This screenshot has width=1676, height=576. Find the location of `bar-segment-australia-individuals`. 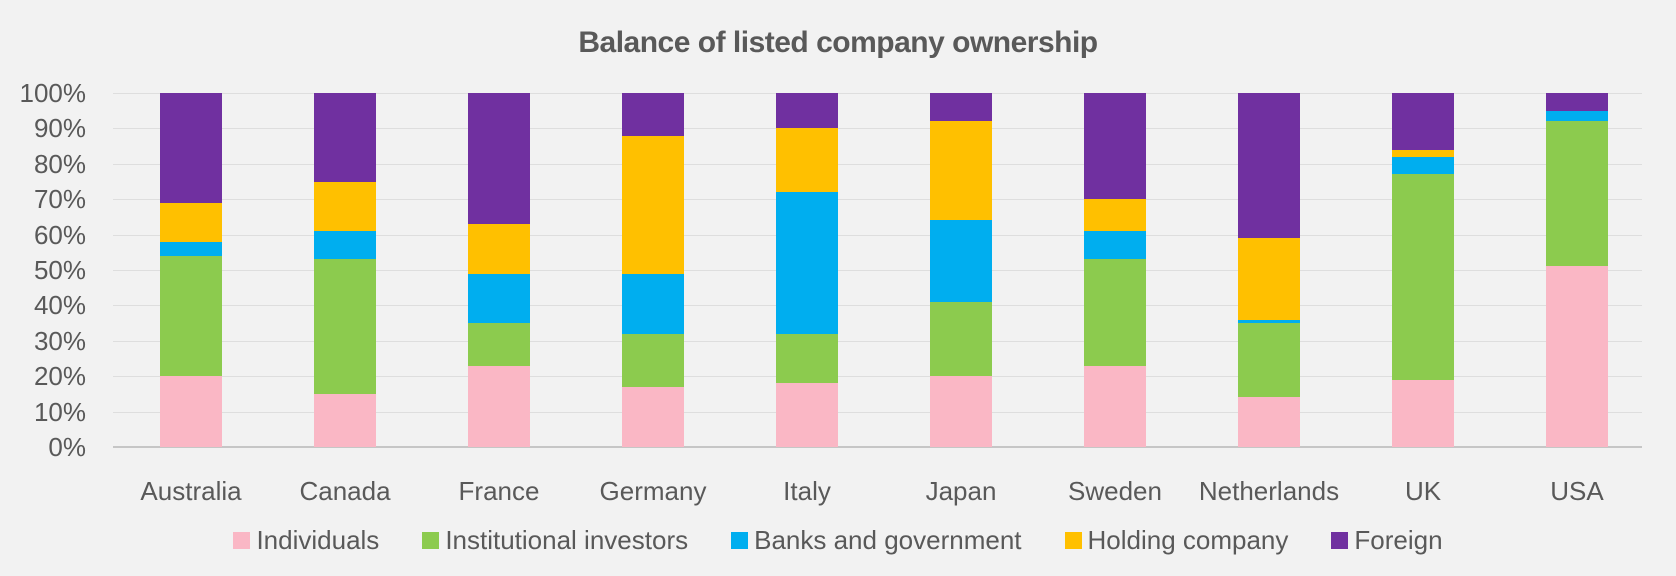

bar-segment-australia-individuals is located at coordinates (191, 411).